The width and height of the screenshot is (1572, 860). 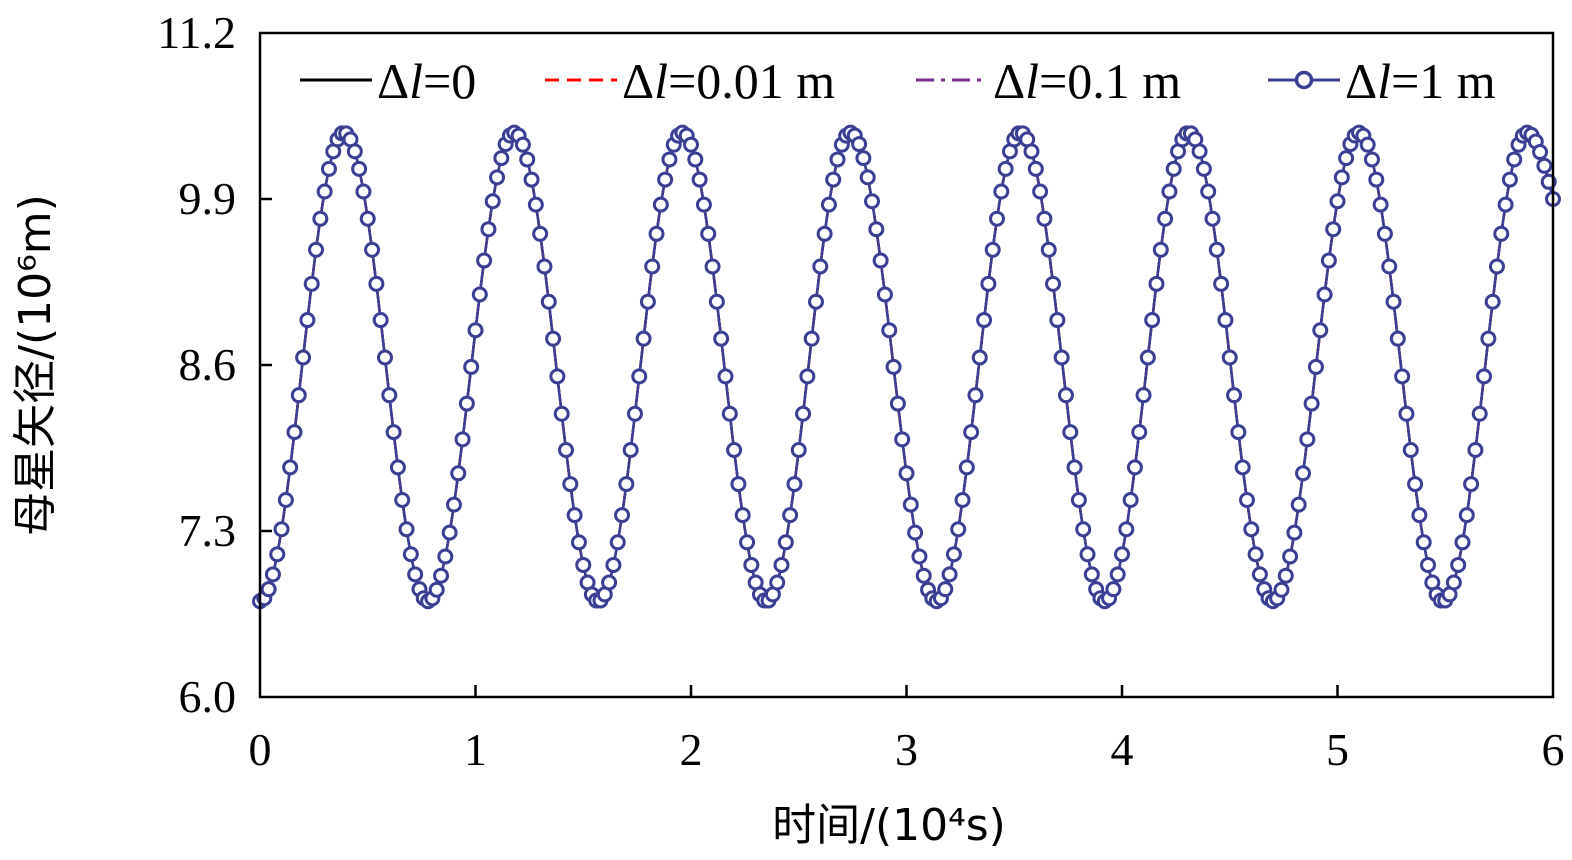 I want to click on y-tick-label: 8.6, so click(x=208, y=364).